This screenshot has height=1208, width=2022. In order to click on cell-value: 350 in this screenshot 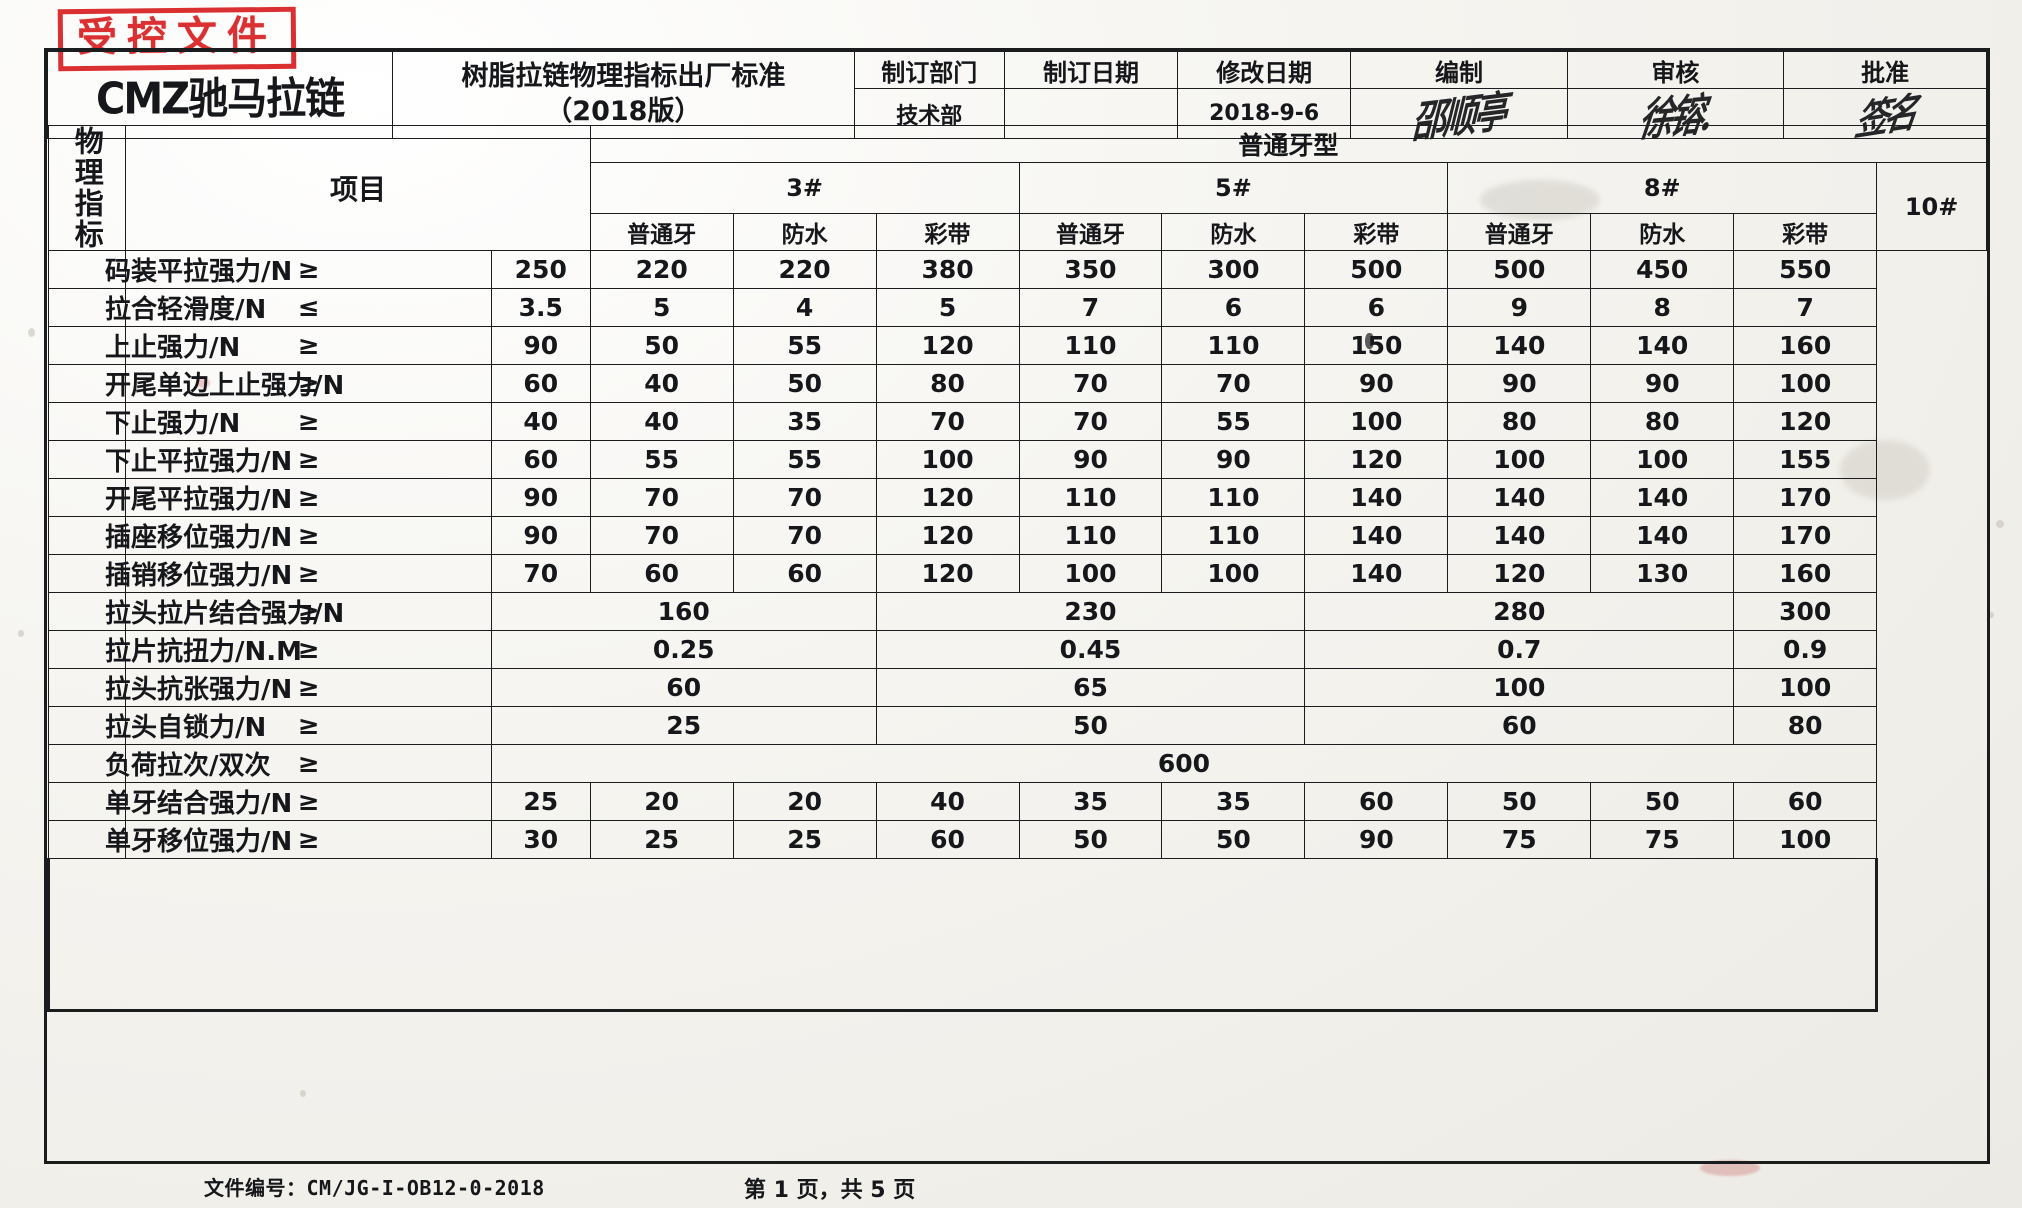, I will do `click(1090, 269)`.